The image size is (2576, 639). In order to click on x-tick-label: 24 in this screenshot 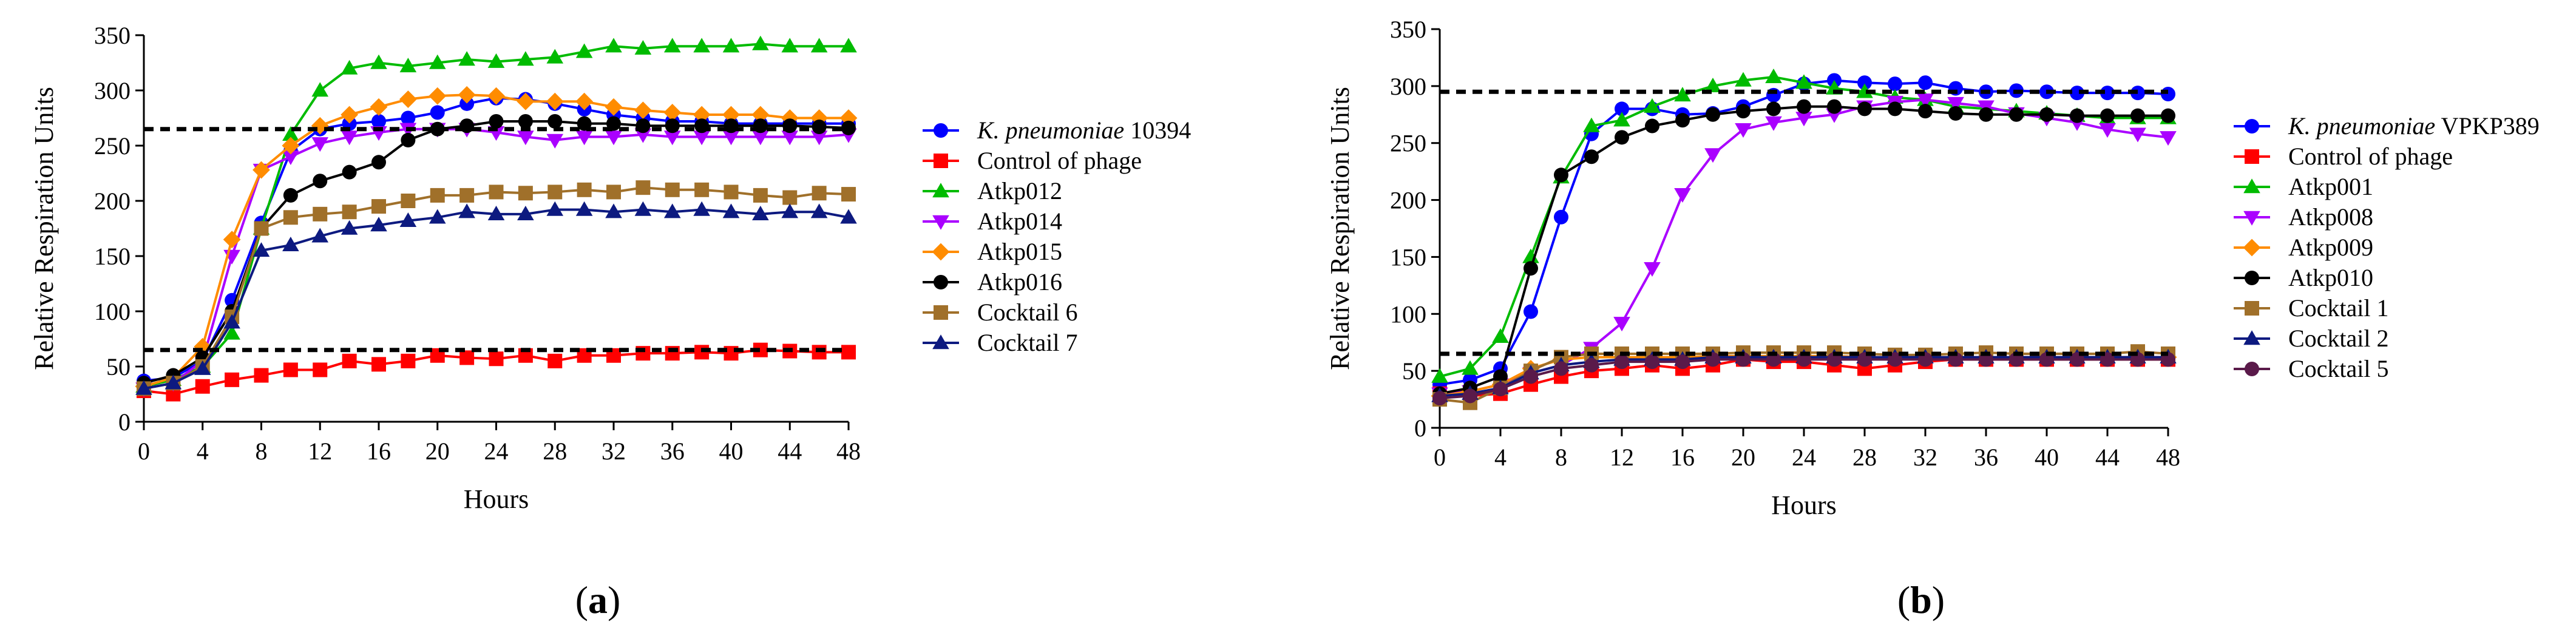, I will do `click(497, 451)`.